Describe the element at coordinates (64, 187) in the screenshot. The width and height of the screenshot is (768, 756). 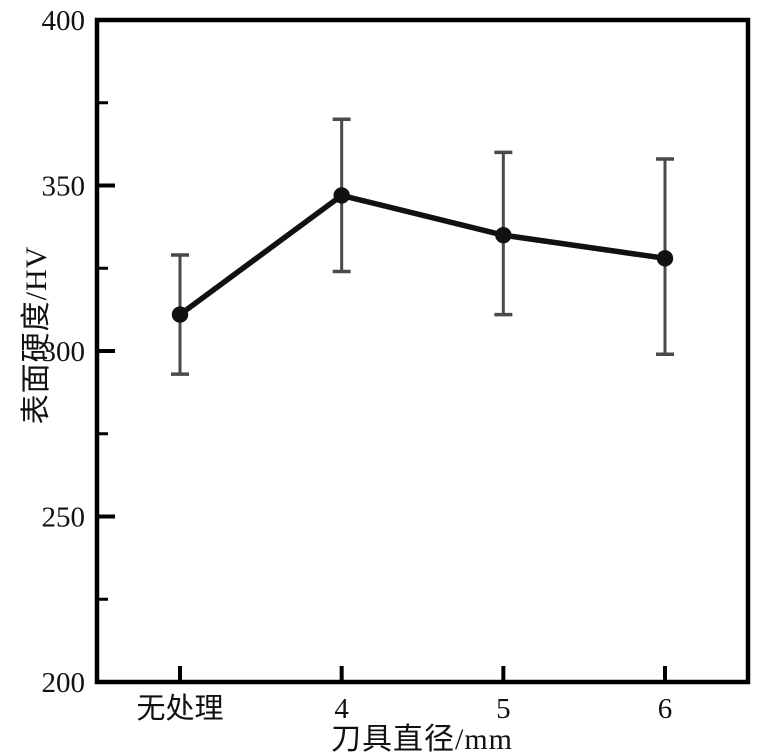
I see `y-tick-label: 350` at that location.